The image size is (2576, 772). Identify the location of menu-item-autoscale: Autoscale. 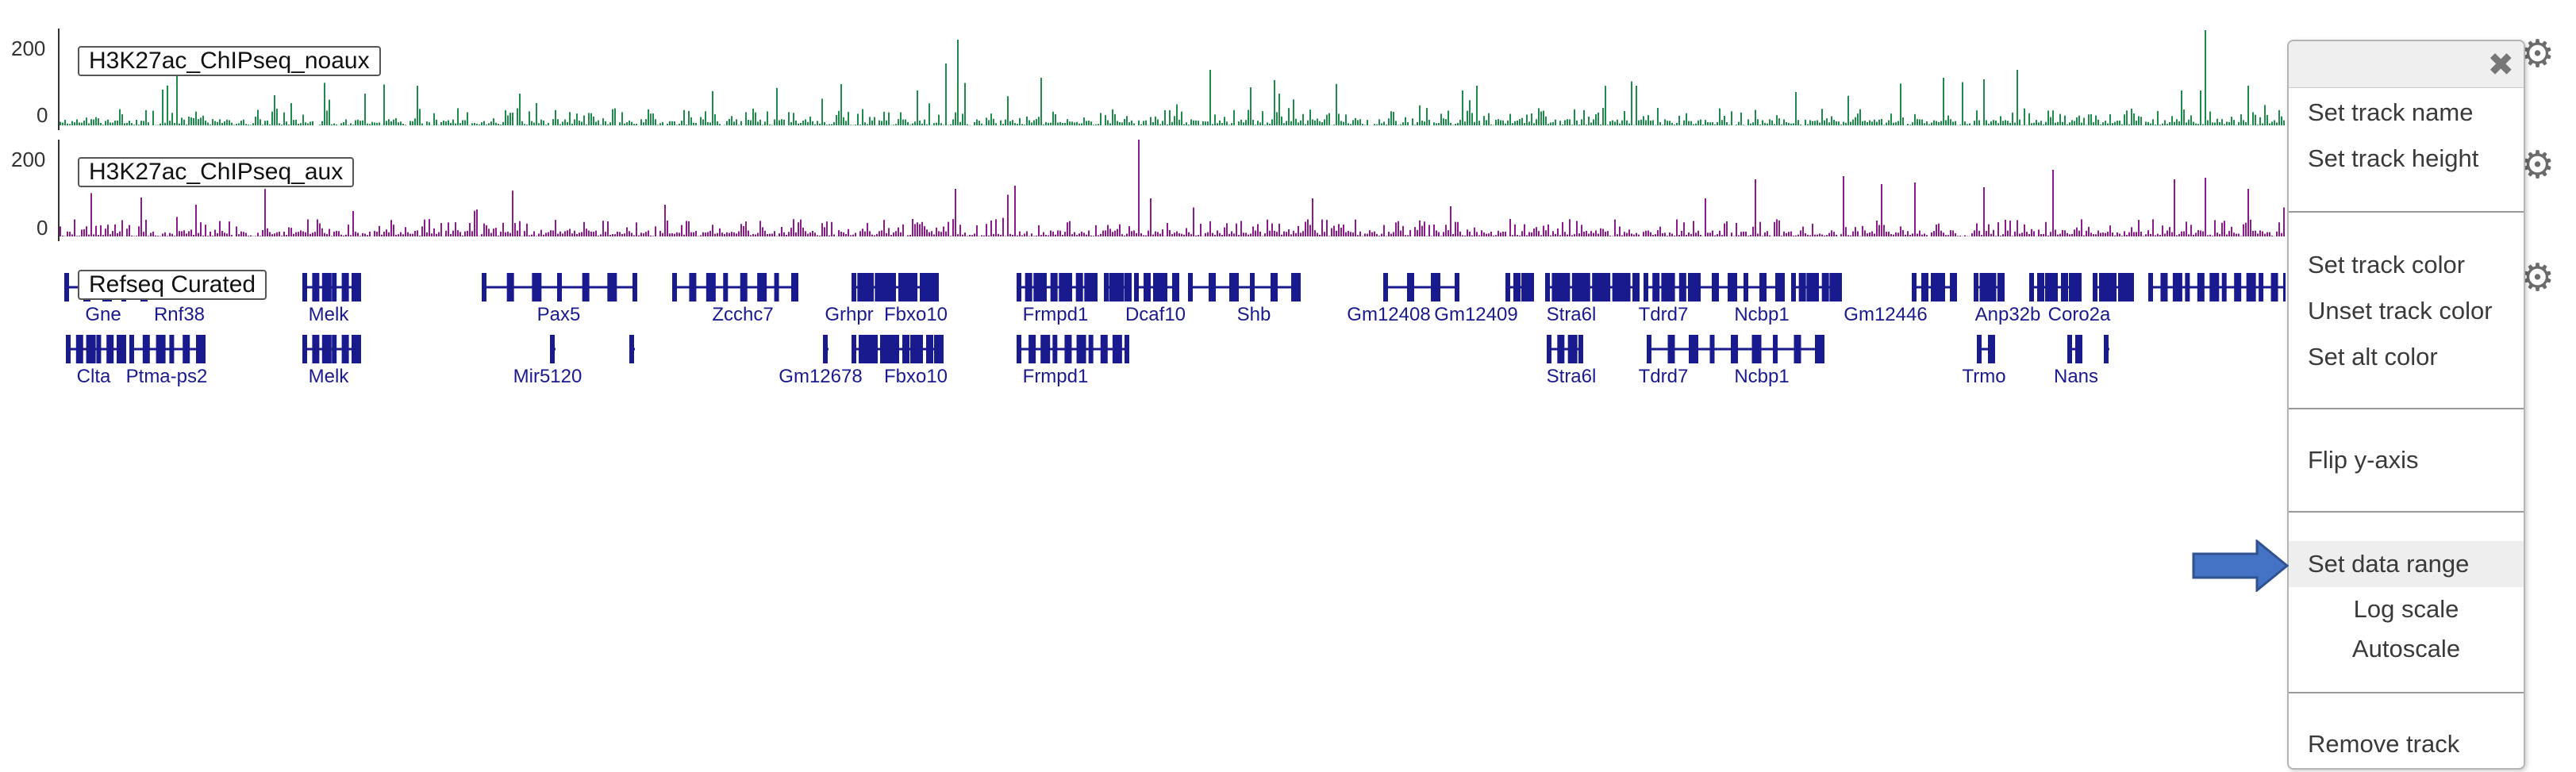
(2406, 649).